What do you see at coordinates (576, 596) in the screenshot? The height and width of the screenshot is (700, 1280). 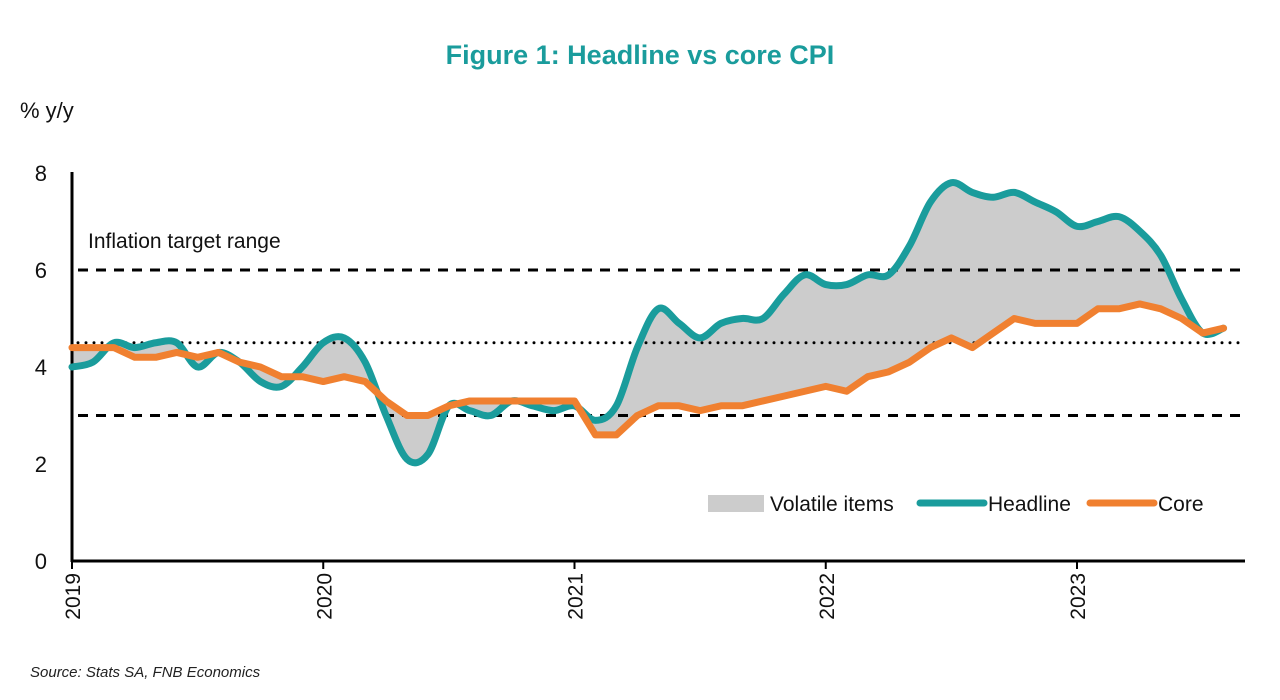 I see `x-tick-label: 2021` at bounding box center [576, 596].